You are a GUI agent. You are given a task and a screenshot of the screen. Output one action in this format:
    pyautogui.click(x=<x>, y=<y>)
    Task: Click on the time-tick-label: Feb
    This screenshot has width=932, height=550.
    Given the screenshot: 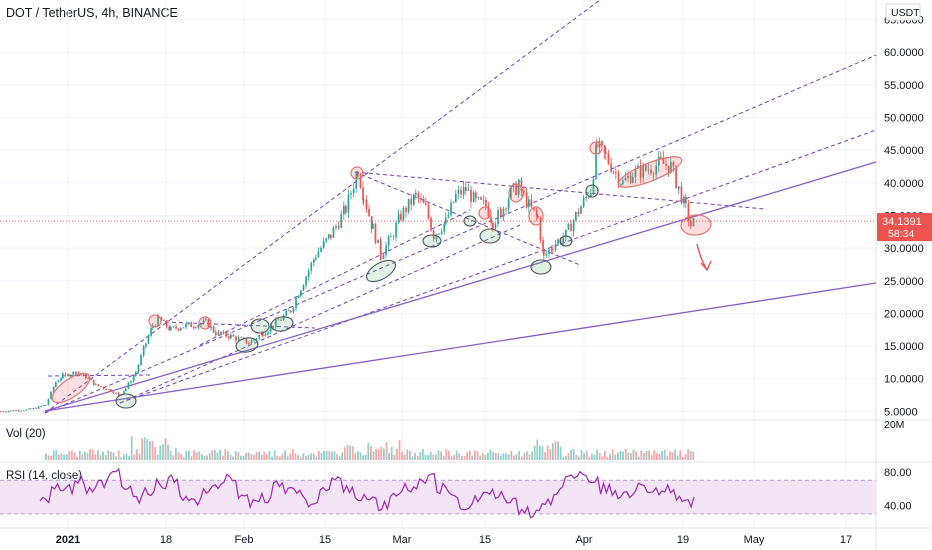 What is the action you would take?
    pyautogui.click(x=244, y=540)
    